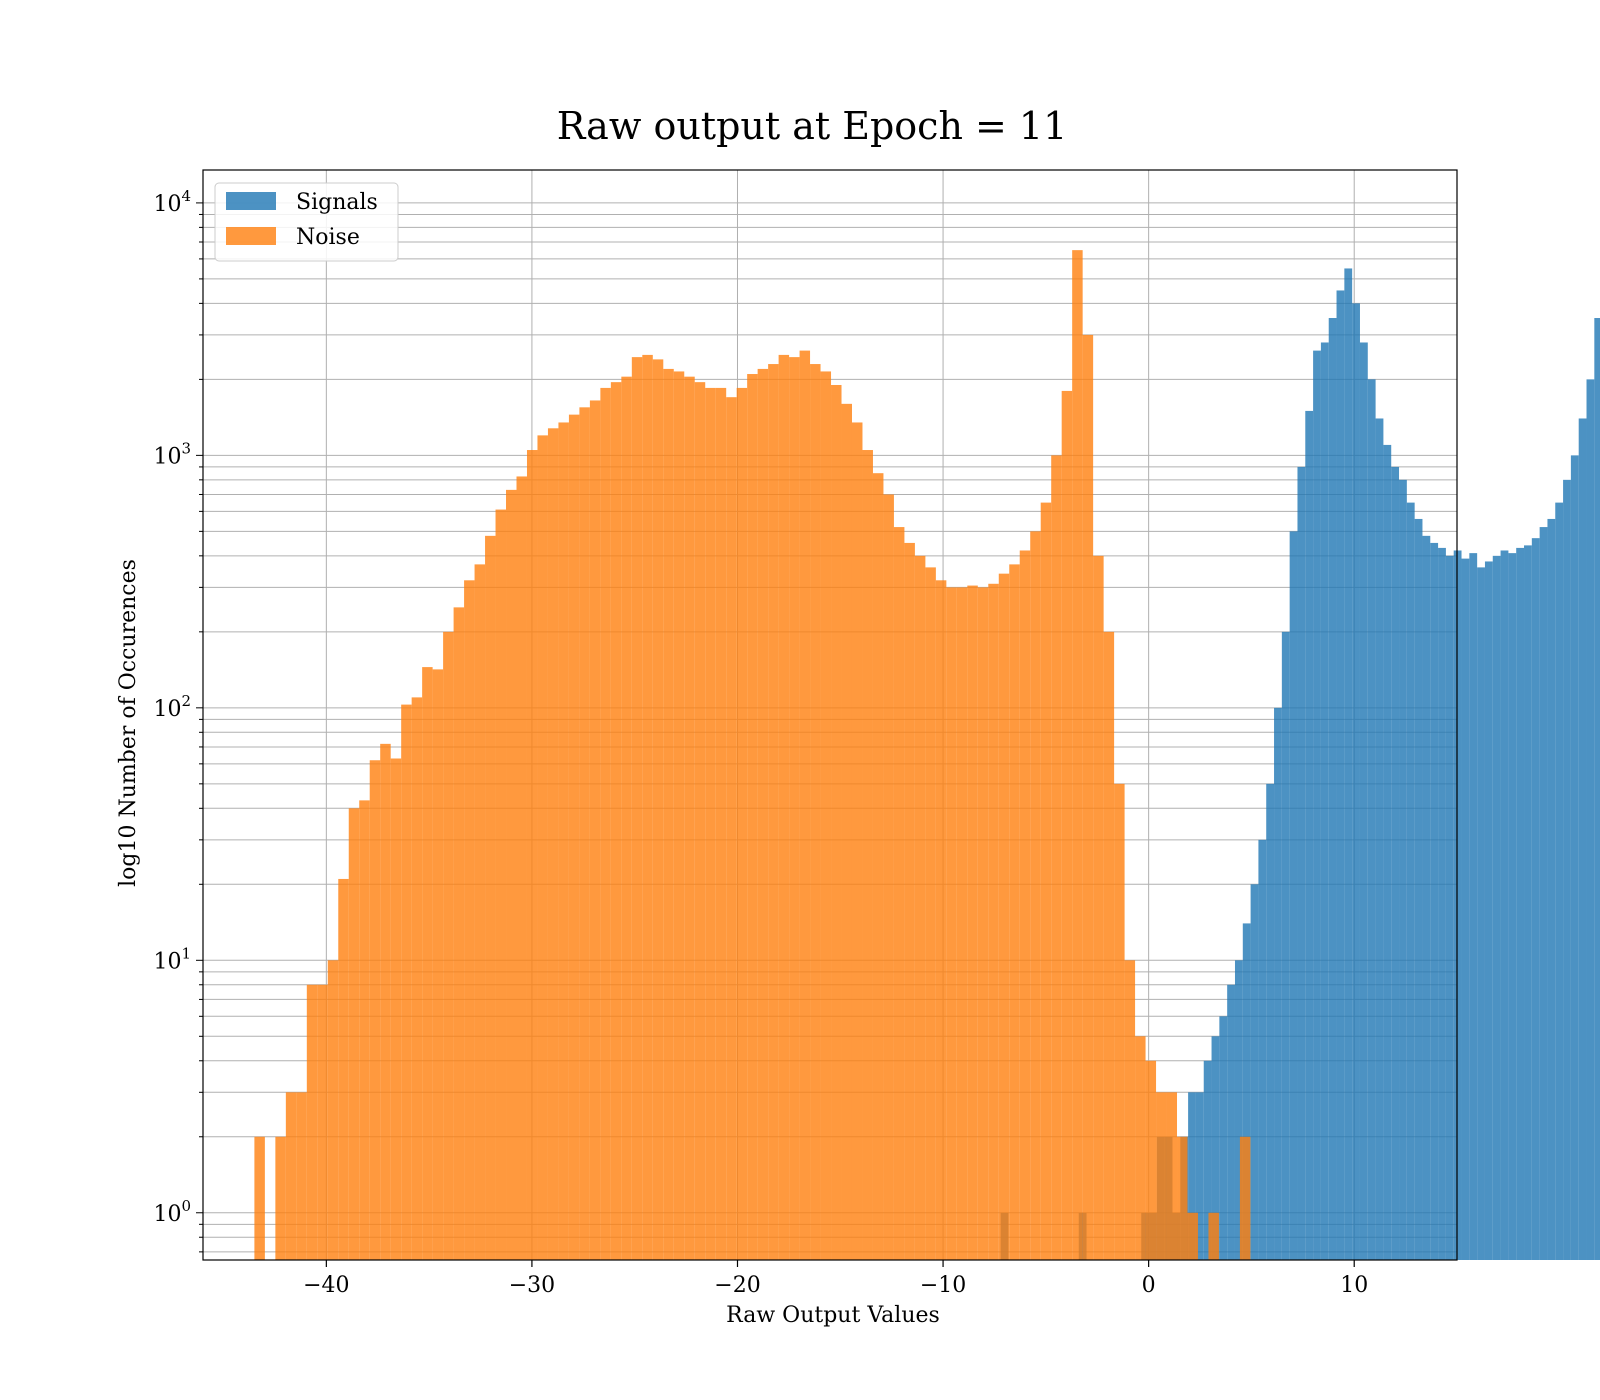  Describe the element at coordinates (172, 1212) in the screenshot. I see `y-tick-label: 10⁰` at that location.